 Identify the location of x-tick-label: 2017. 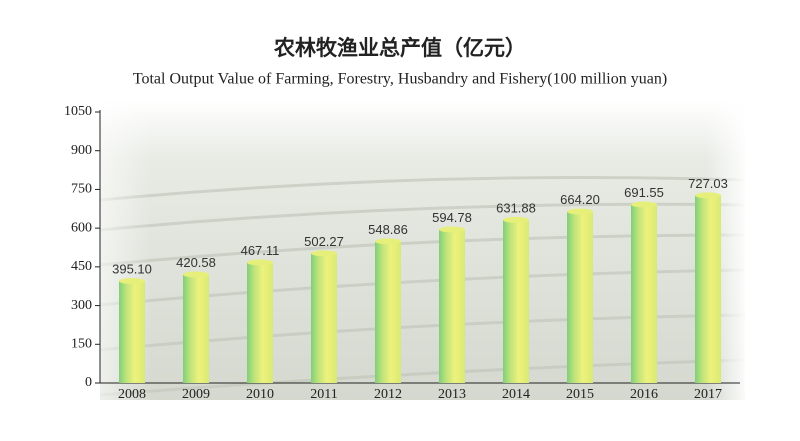
(708, 394).